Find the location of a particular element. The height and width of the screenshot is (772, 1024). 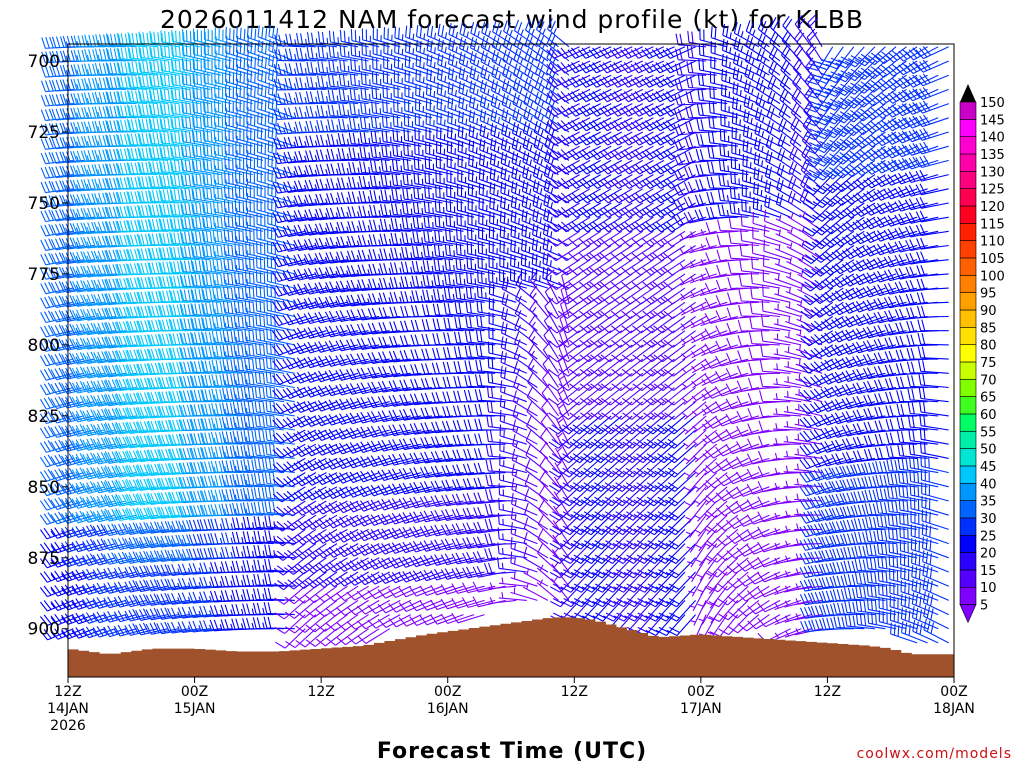

colorbar-tick-label: 150 is located at coordinates (992, 103).